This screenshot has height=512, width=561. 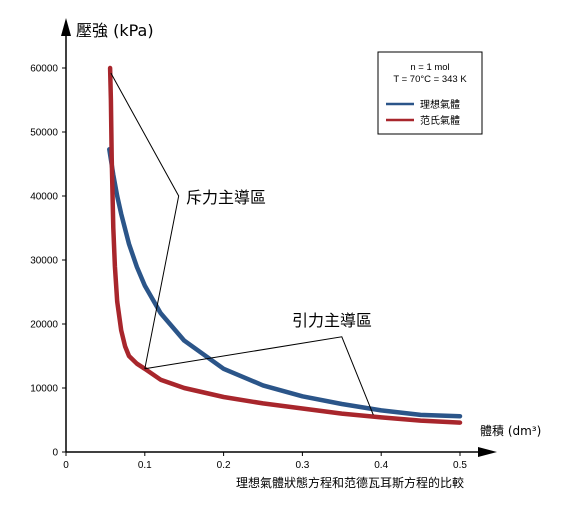 I want to click on legend-label-ideal: 理想氣體, so click(x=440, y=104).